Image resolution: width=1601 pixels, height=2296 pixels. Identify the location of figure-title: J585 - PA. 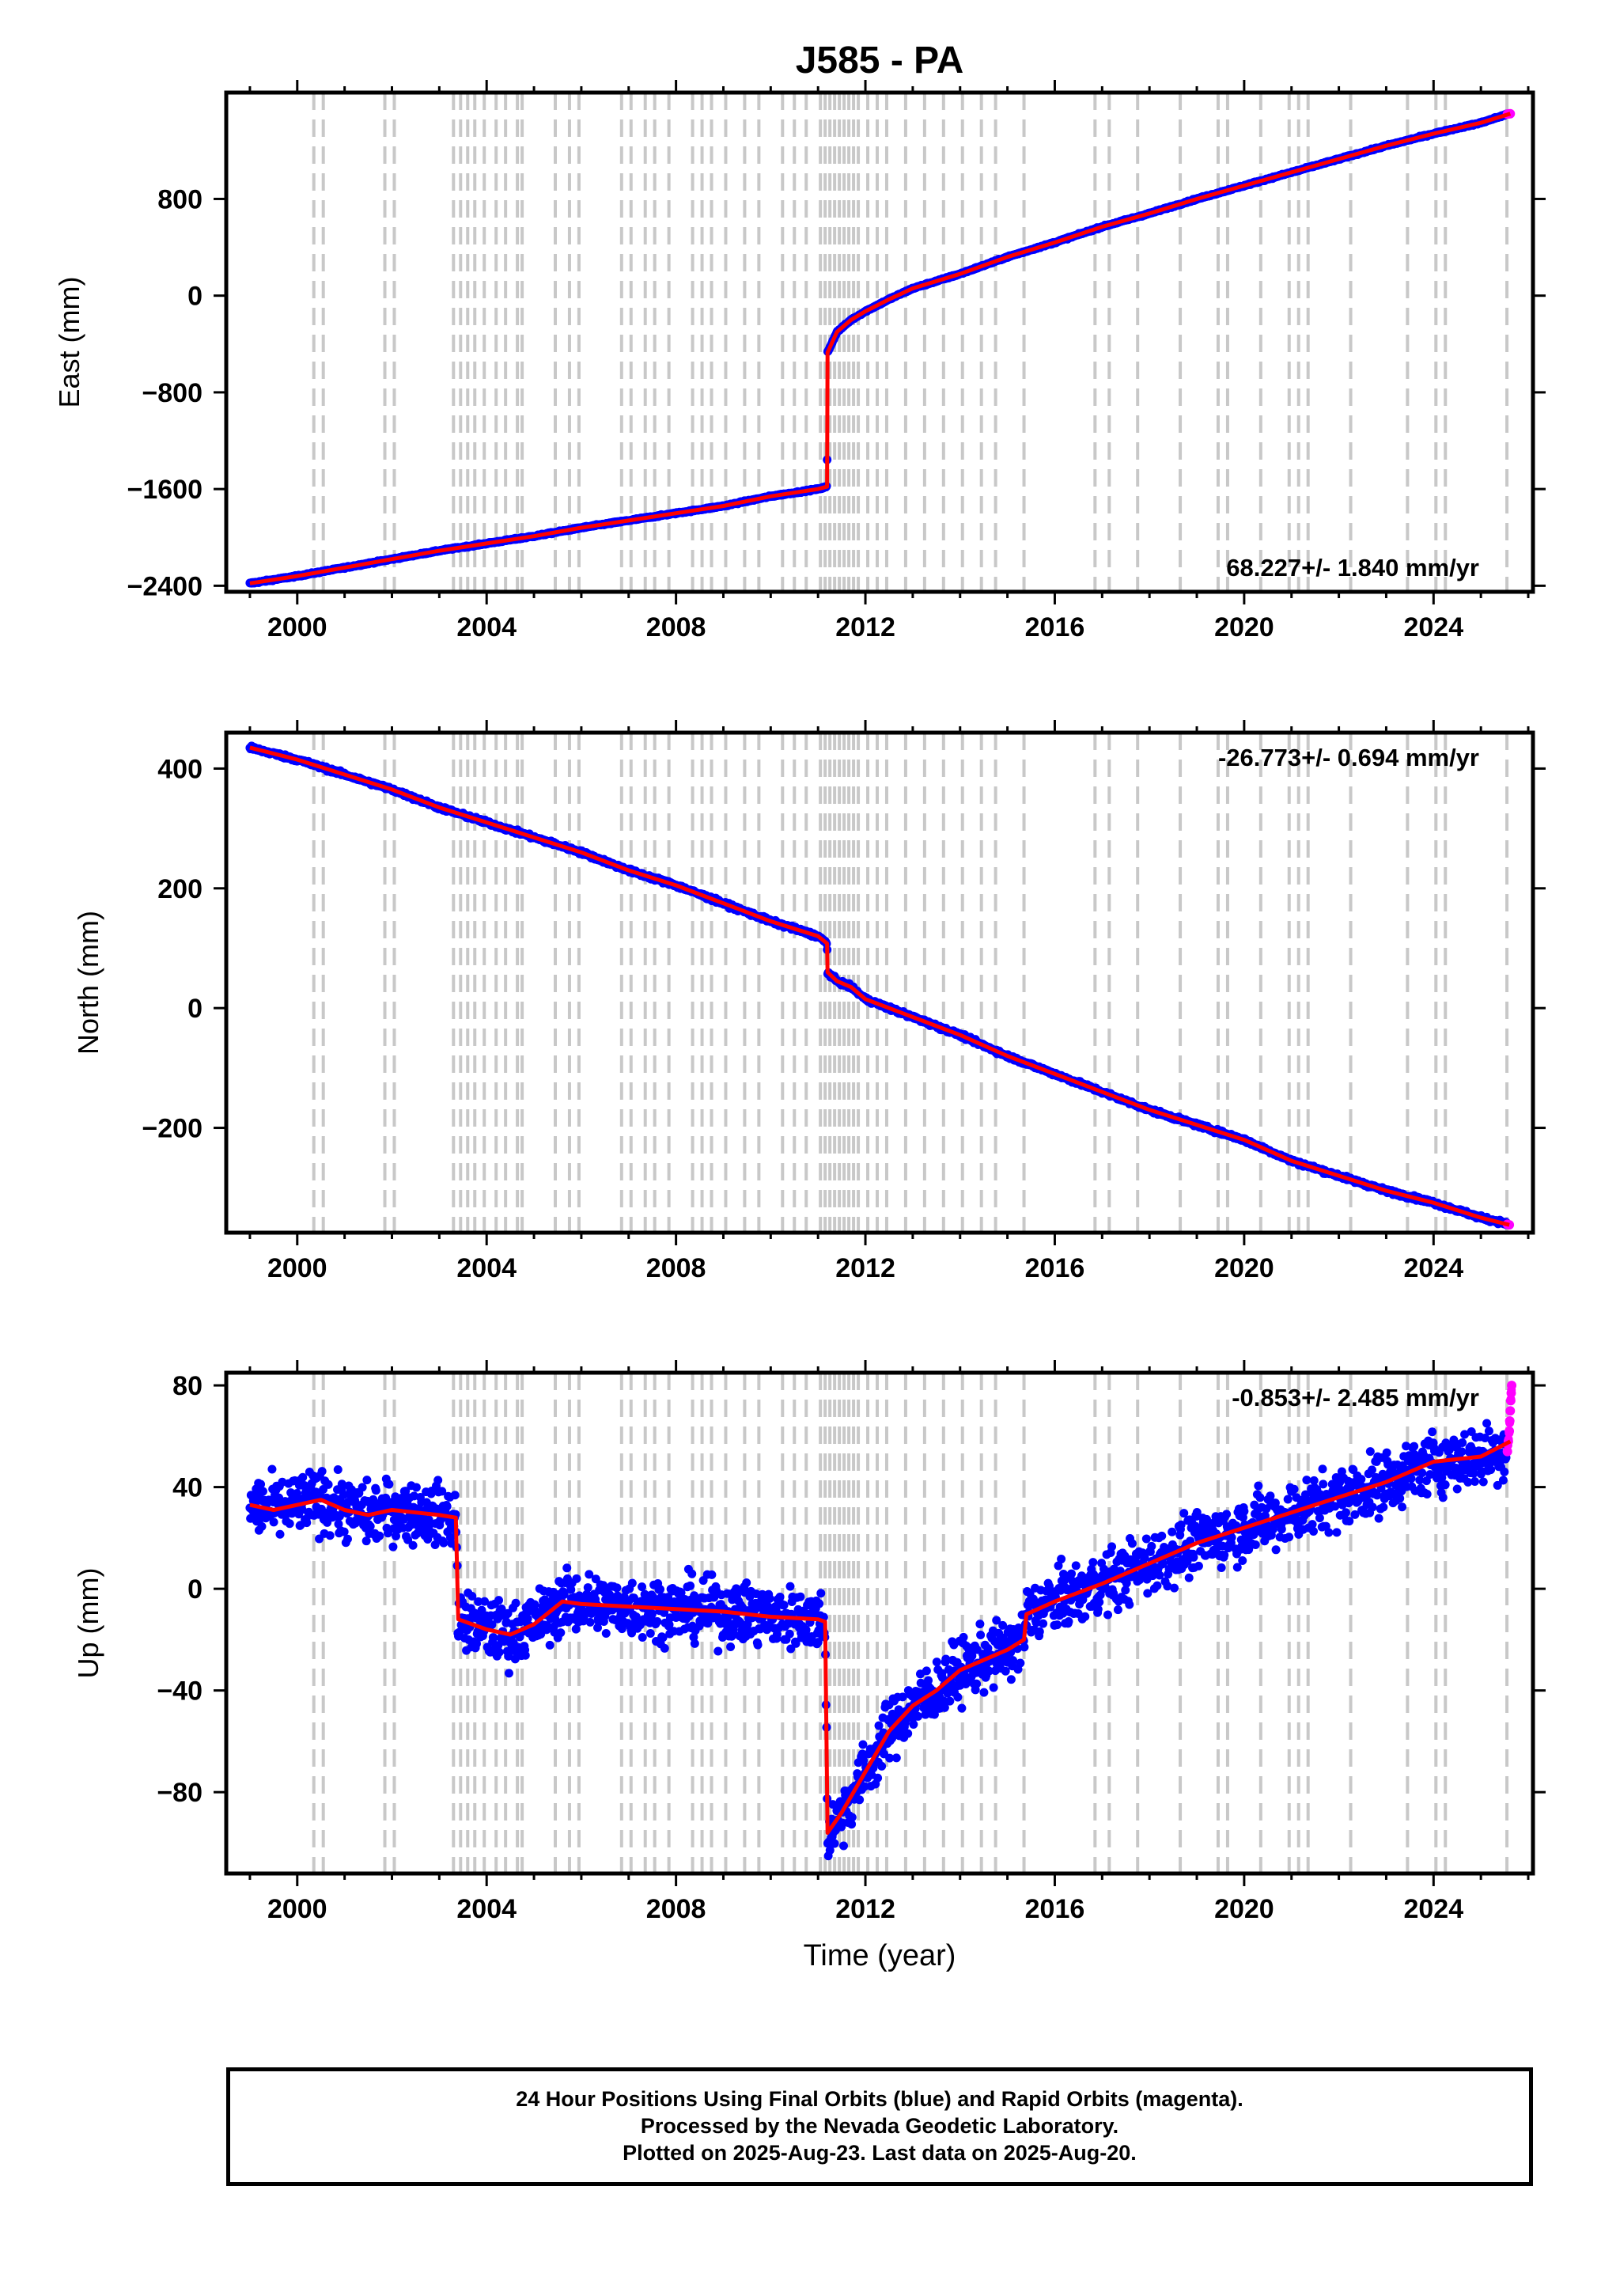
(880, 61).